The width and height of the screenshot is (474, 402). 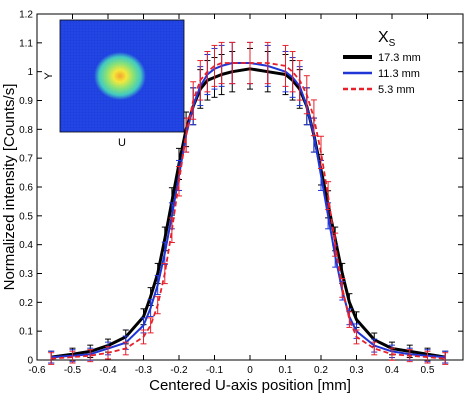 I want to click on x-tick-label: 0.3, so click(x=357, y=370).